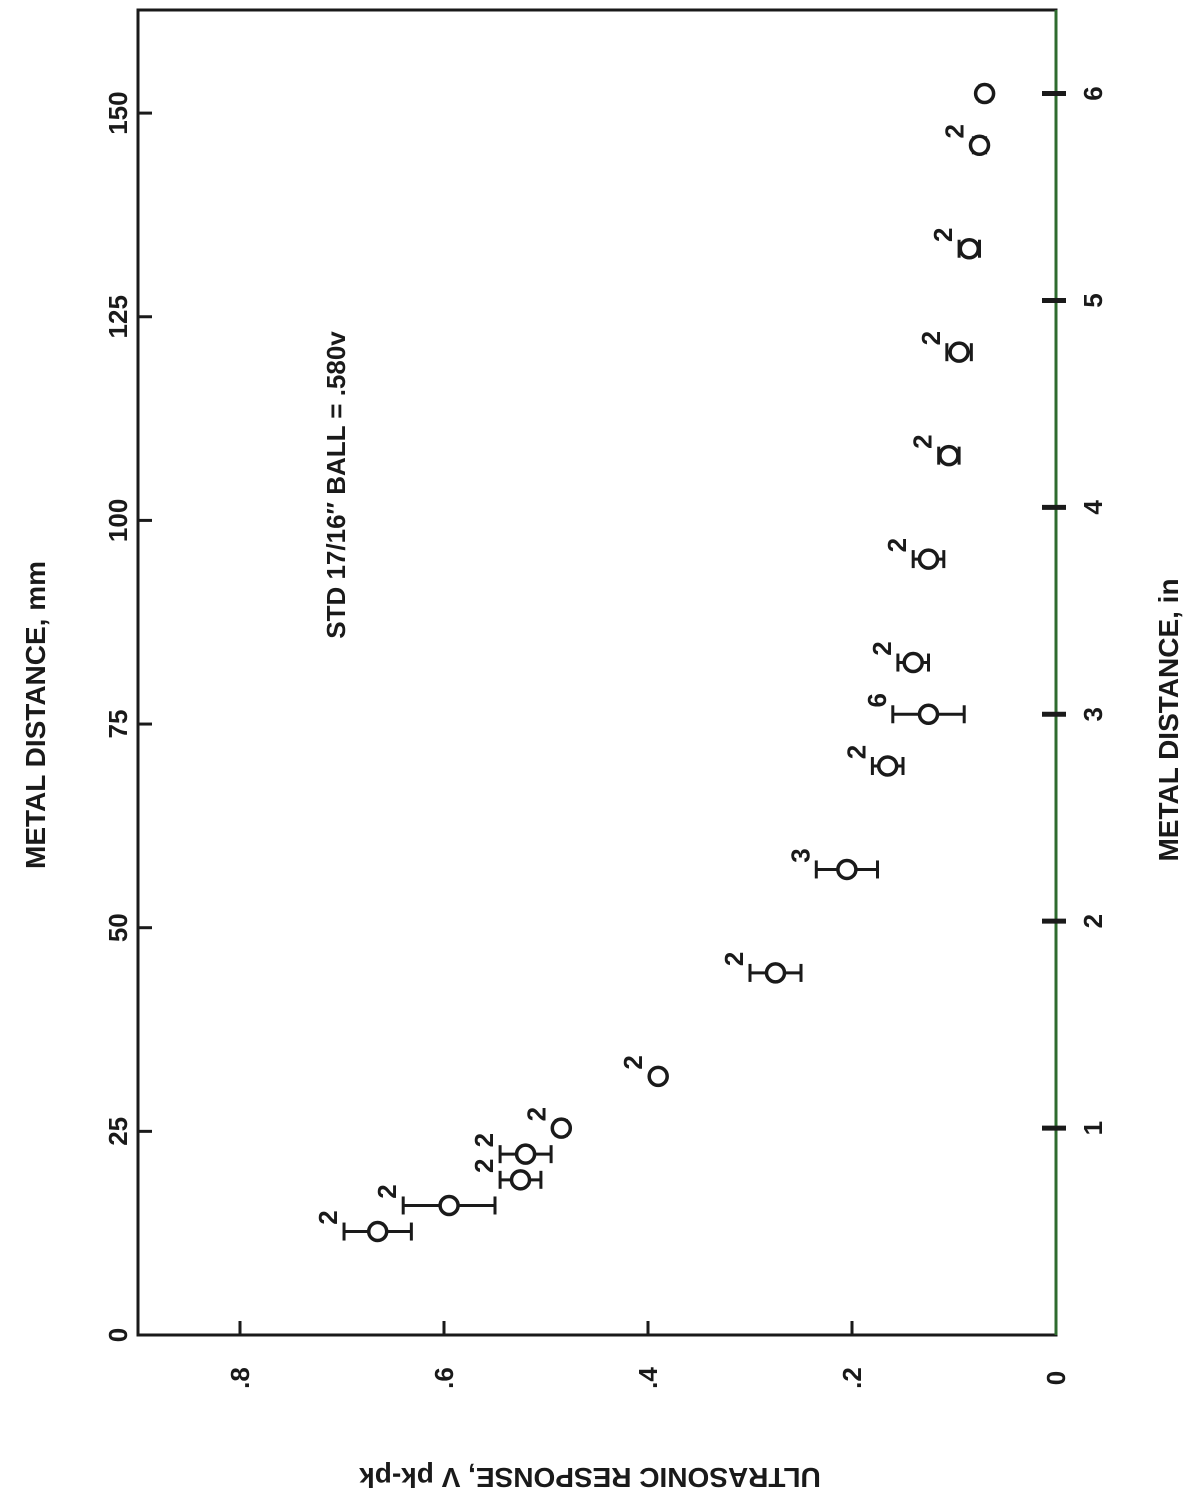  What do you see at coordinates (1093, 921) in the screenshot?
I see `in-tick-label: 2` at bounding box center [1093, 921].